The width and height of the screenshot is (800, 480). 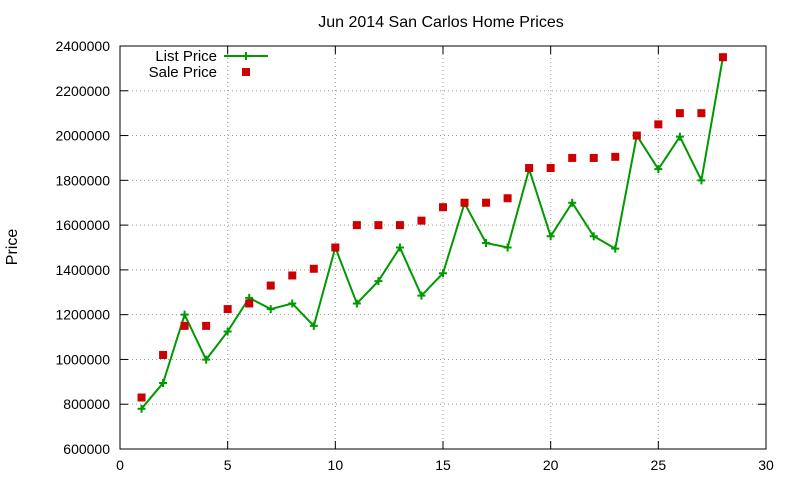 I want to click on legend-plus-marker, so click(x=246, y=56).